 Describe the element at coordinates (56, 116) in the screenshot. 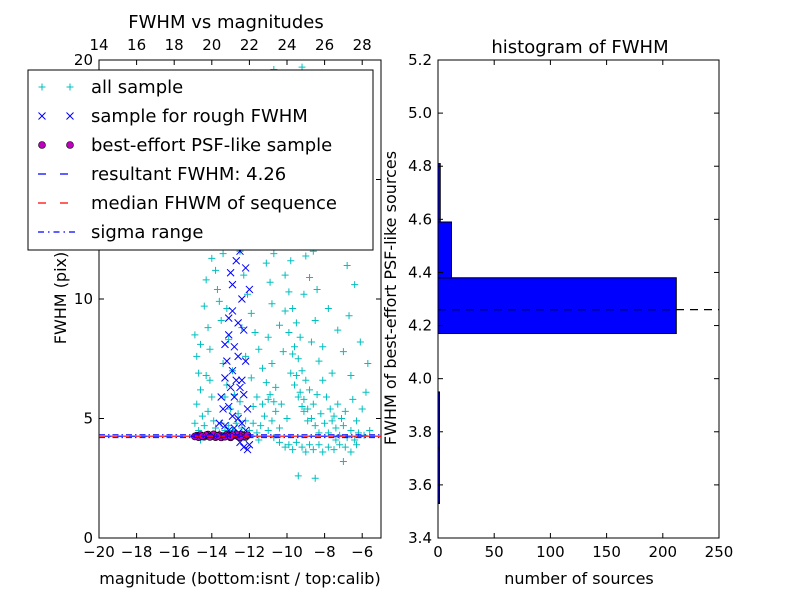

I see `legend-marker-x` at that location.